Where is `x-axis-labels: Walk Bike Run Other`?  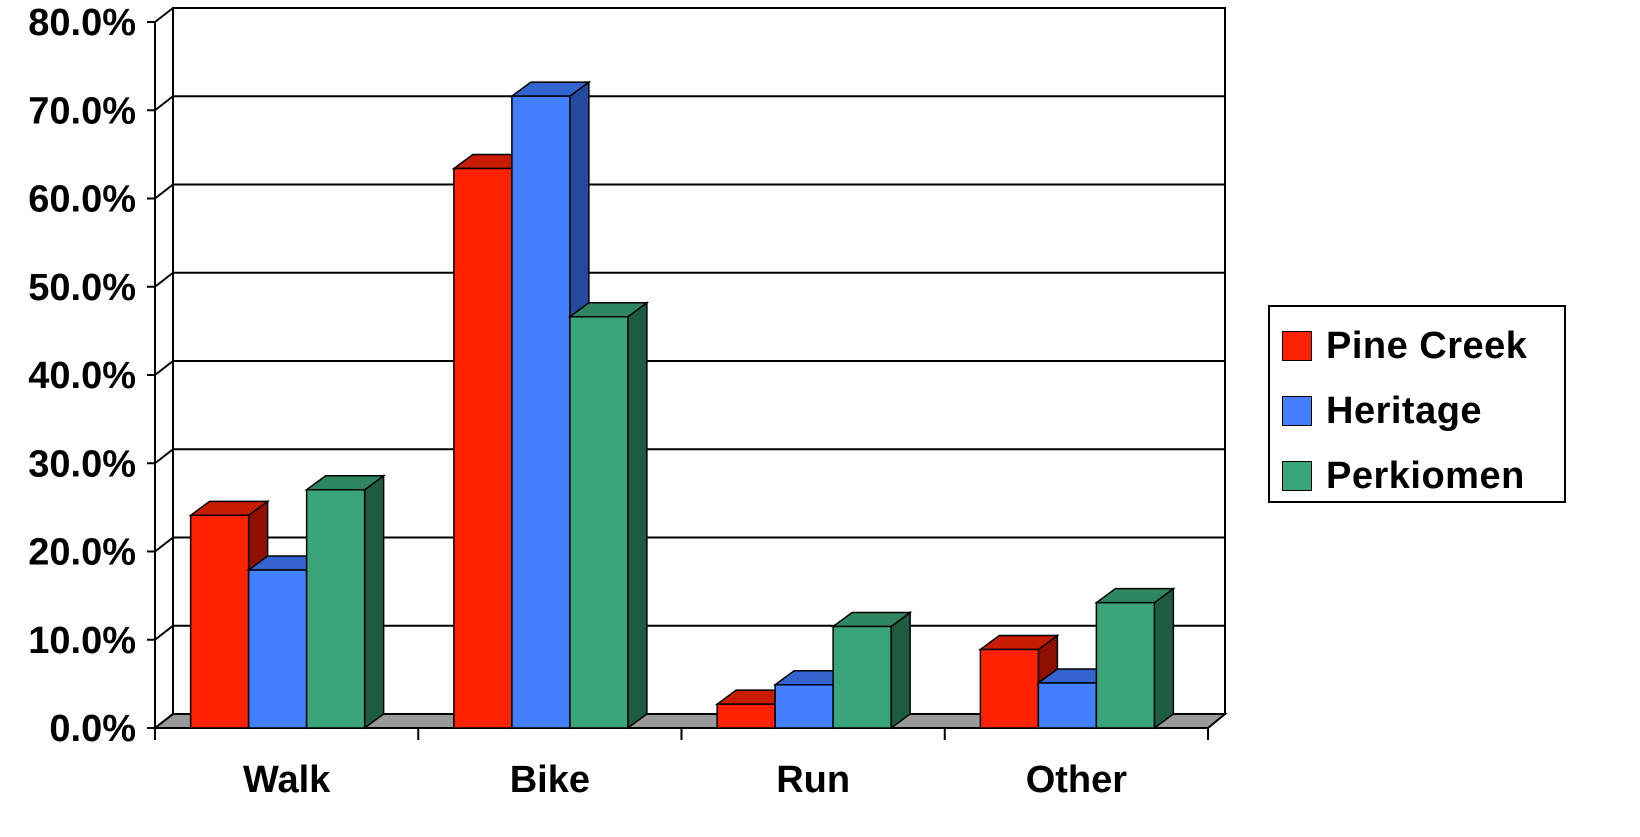 x-axis-labels: Walk Bike Run Other is located at coordinates (685, 780).